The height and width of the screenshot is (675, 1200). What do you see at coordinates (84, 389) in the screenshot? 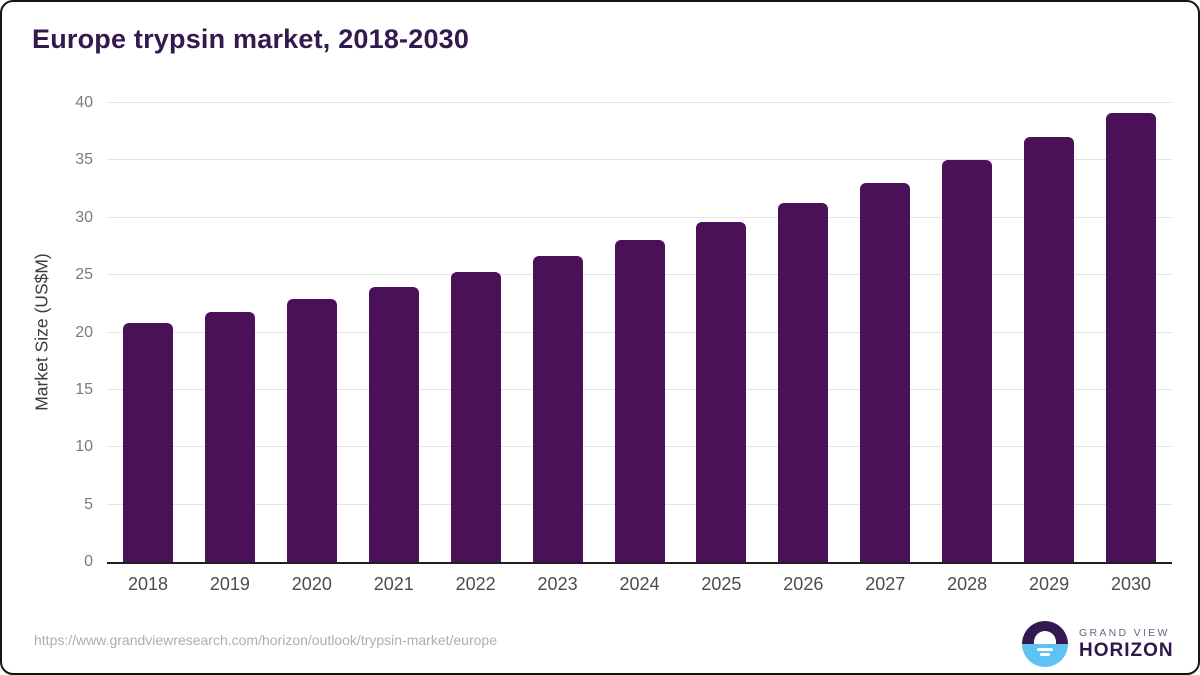
I see `y-tick-label: 15` at bounding box center [84, 389].